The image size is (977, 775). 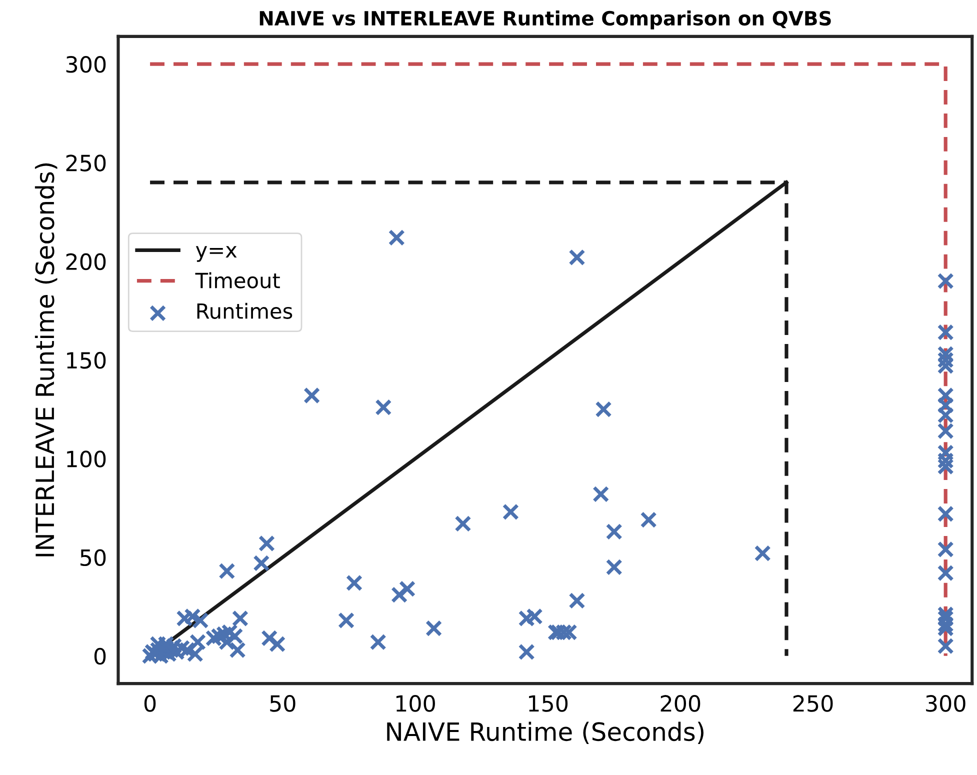 I want to click on y-tick-label: 150, so click(x=86, y=360).